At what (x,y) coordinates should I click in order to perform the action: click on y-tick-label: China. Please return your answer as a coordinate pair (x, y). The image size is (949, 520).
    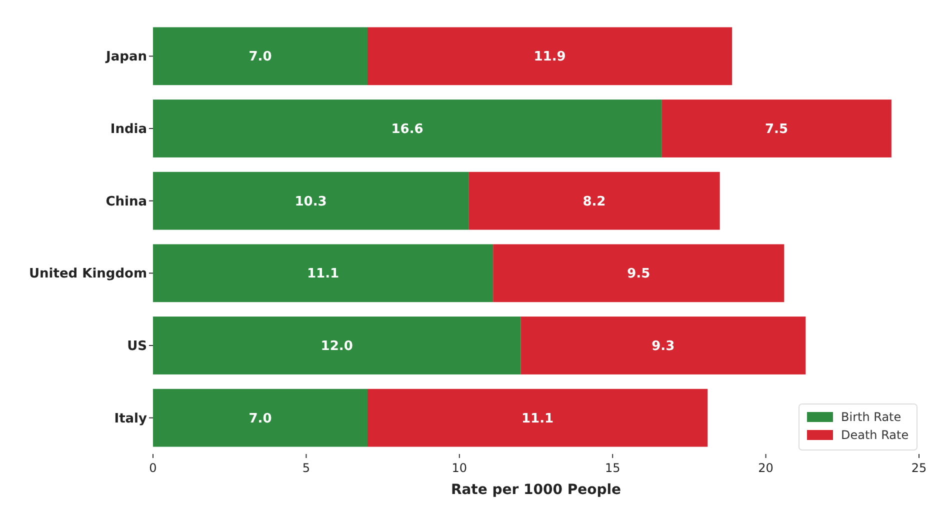
    Looking at the image, I should click on (126, 202).